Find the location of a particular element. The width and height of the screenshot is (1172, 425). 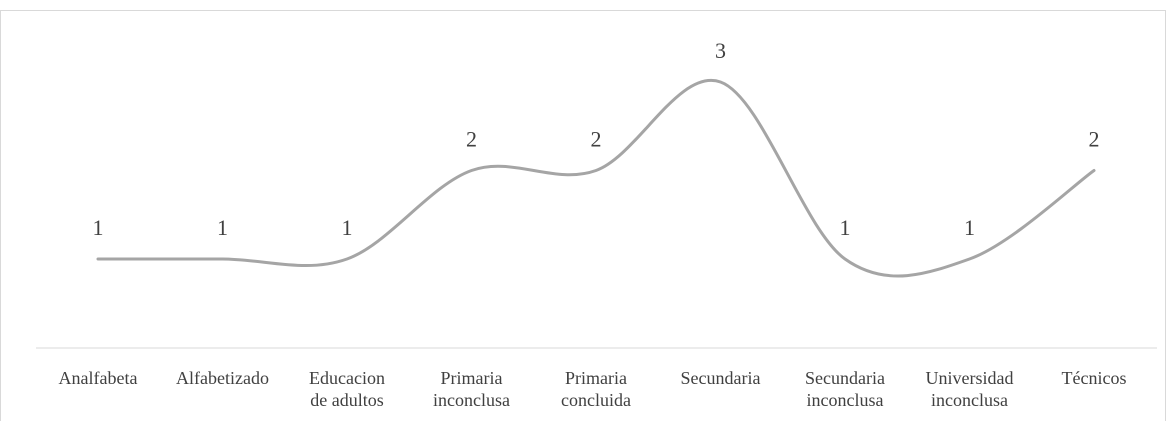

x-tick-label: Secundaria is located at coordinates (721, 378).